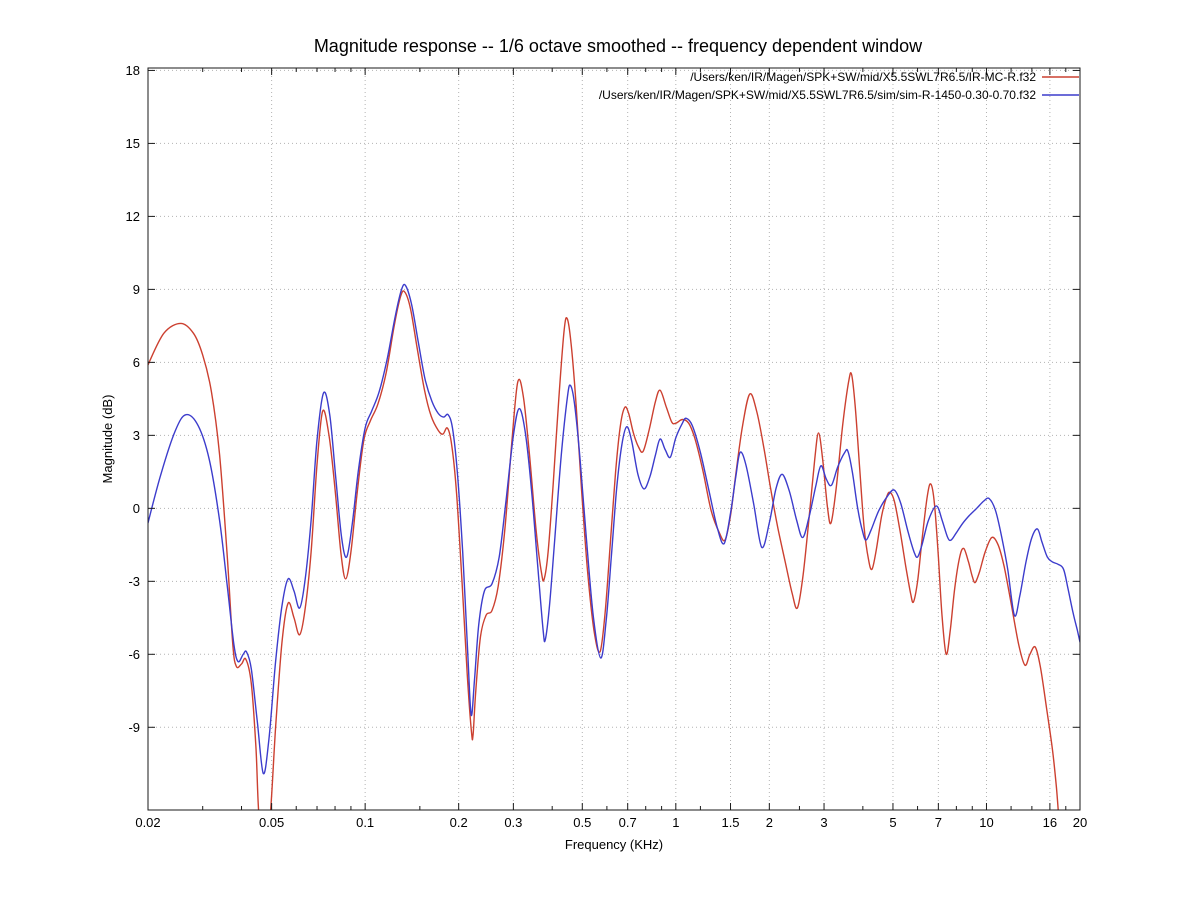 This screenshot has height=898, width=1198. Describe the element at coordinates (133, 143) in the screenshot. I see `y-tick-label: 15` at that location.